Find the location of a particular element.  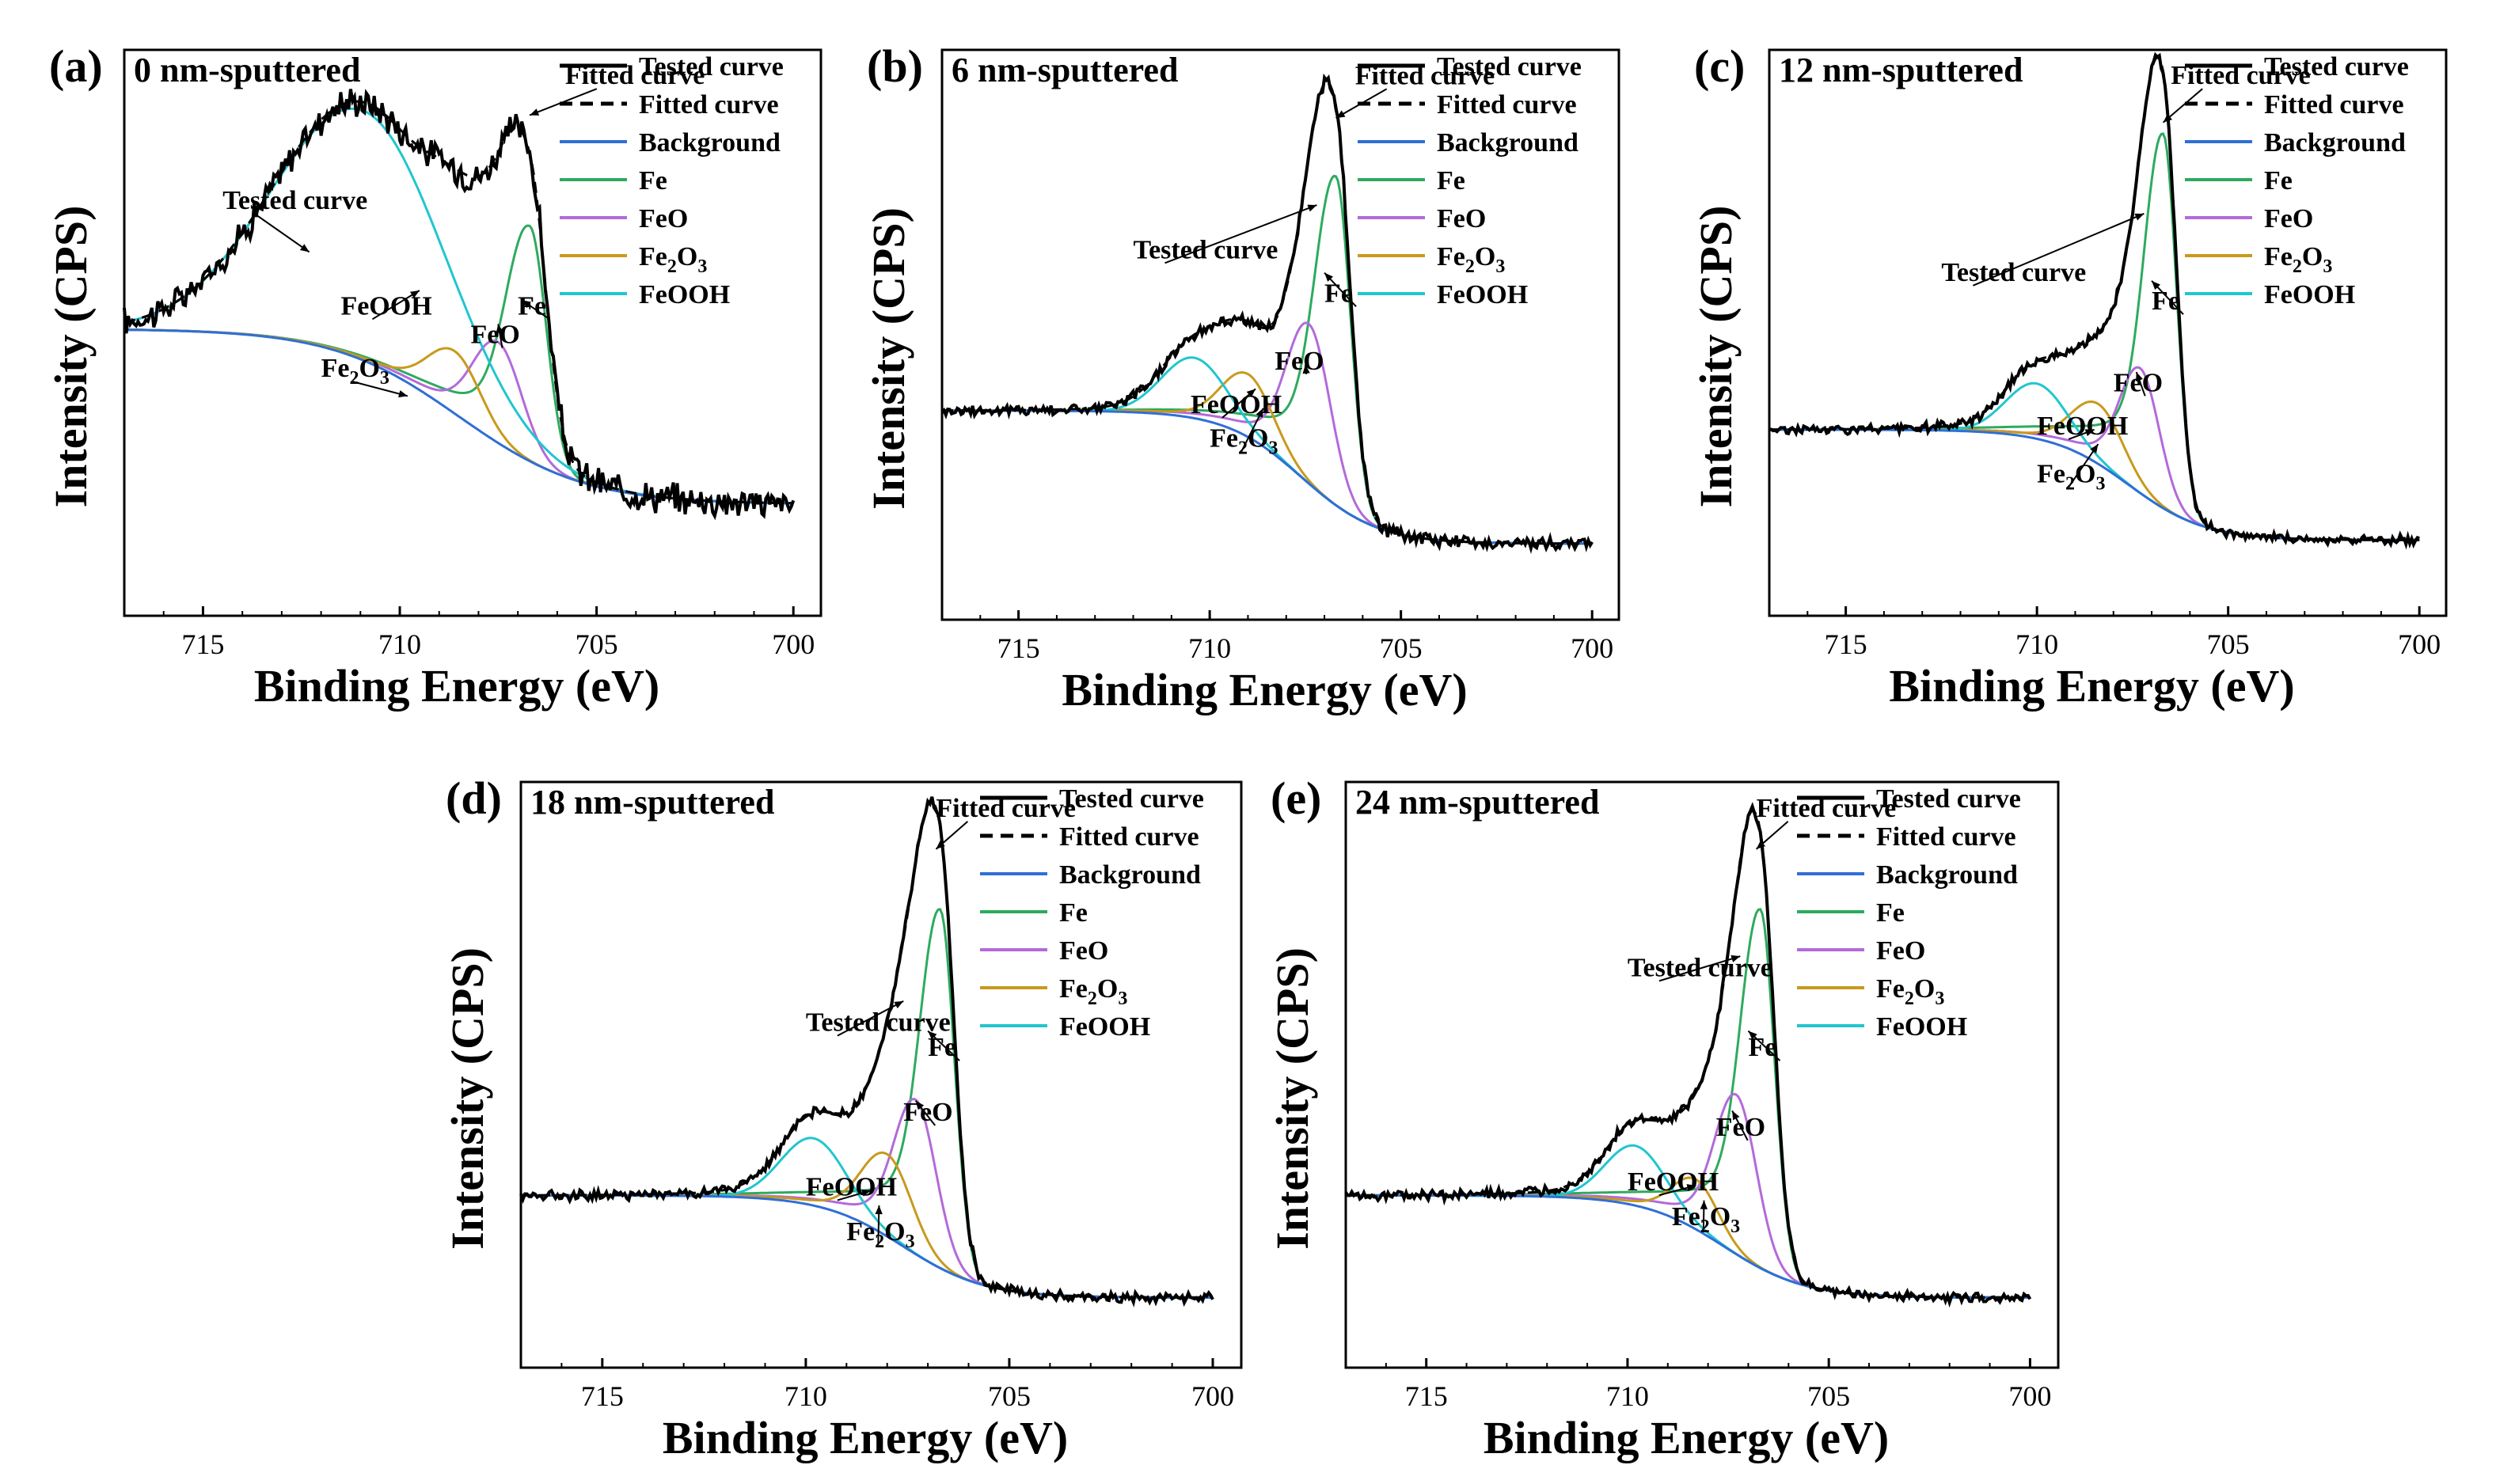

panel-title: 12 nm-sputtered is located at coordinates (1901, 70).